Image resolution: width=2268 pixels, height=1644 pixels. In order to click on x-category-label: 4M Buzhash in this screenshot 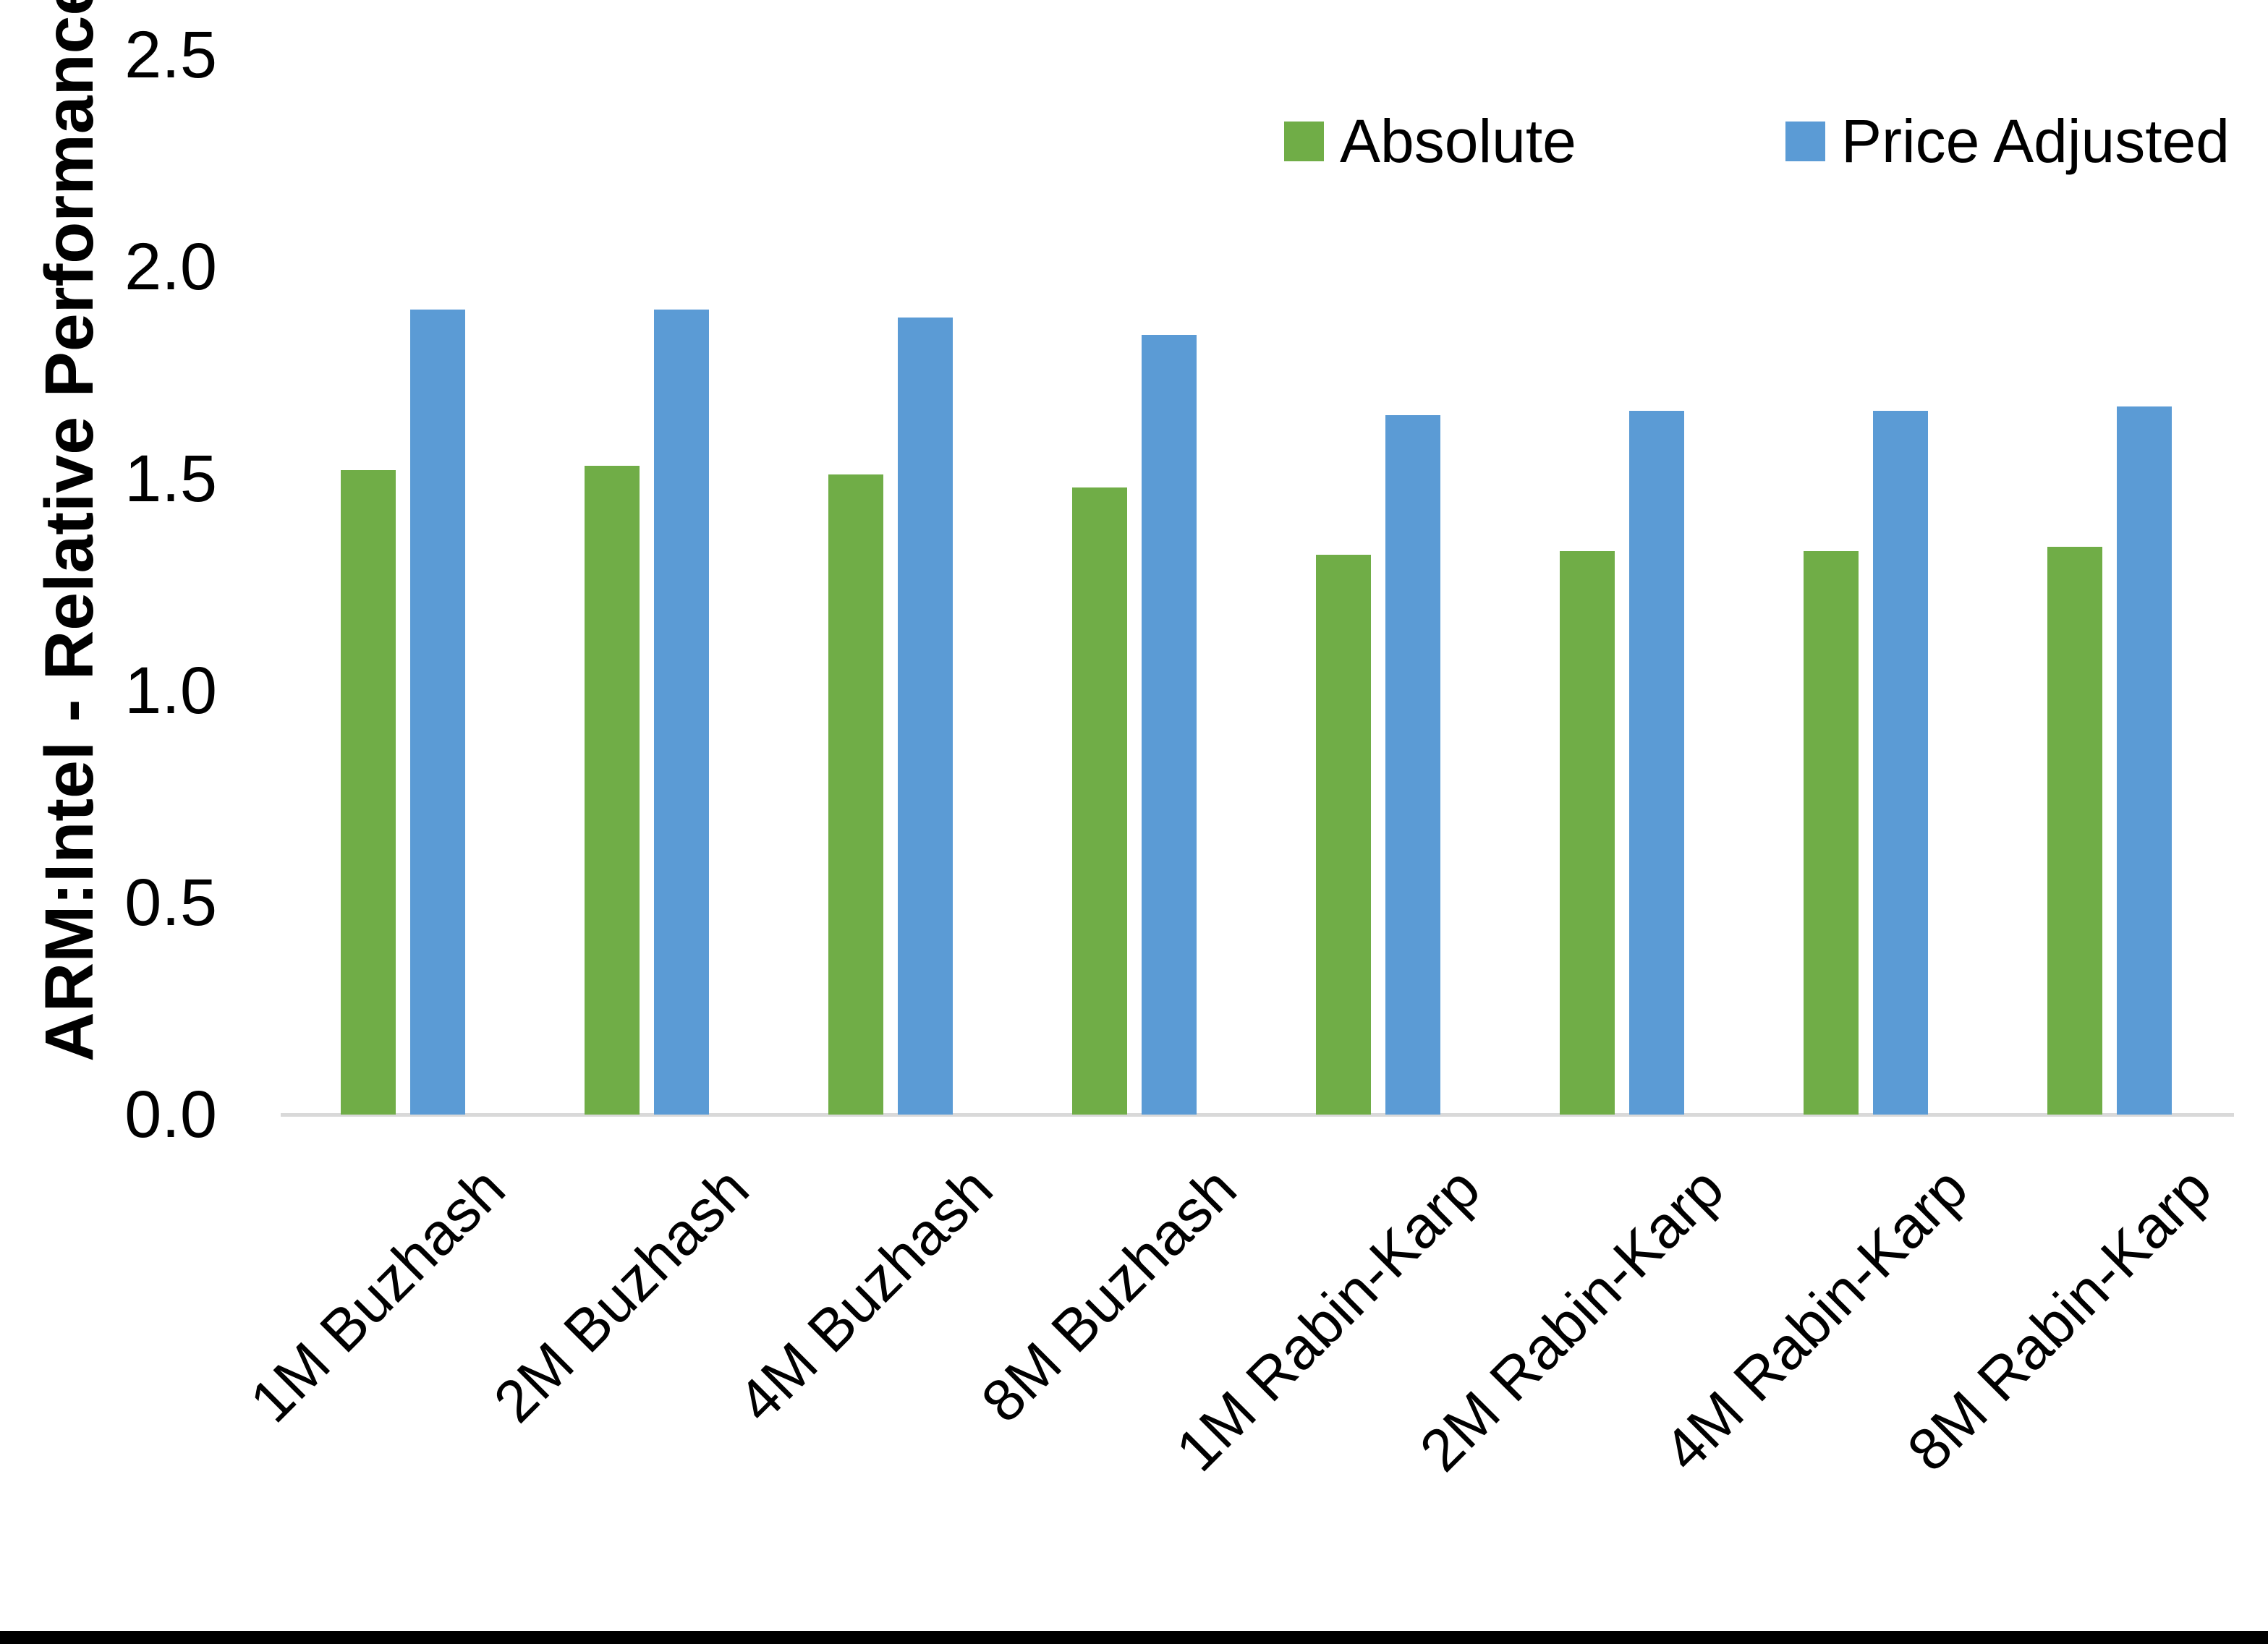, I will do `click(865, 1295)`.